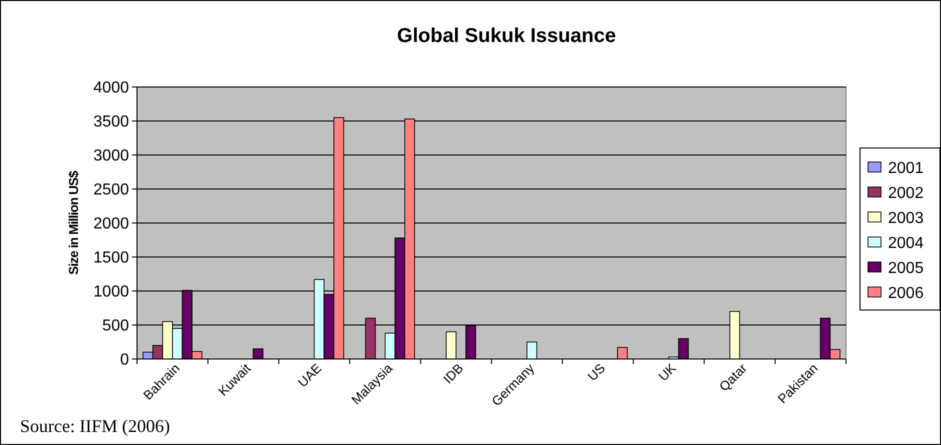 This screenshot has width=941, height=445. I want to click on y-axis-title: Size in Million US$, so click(73, 222).